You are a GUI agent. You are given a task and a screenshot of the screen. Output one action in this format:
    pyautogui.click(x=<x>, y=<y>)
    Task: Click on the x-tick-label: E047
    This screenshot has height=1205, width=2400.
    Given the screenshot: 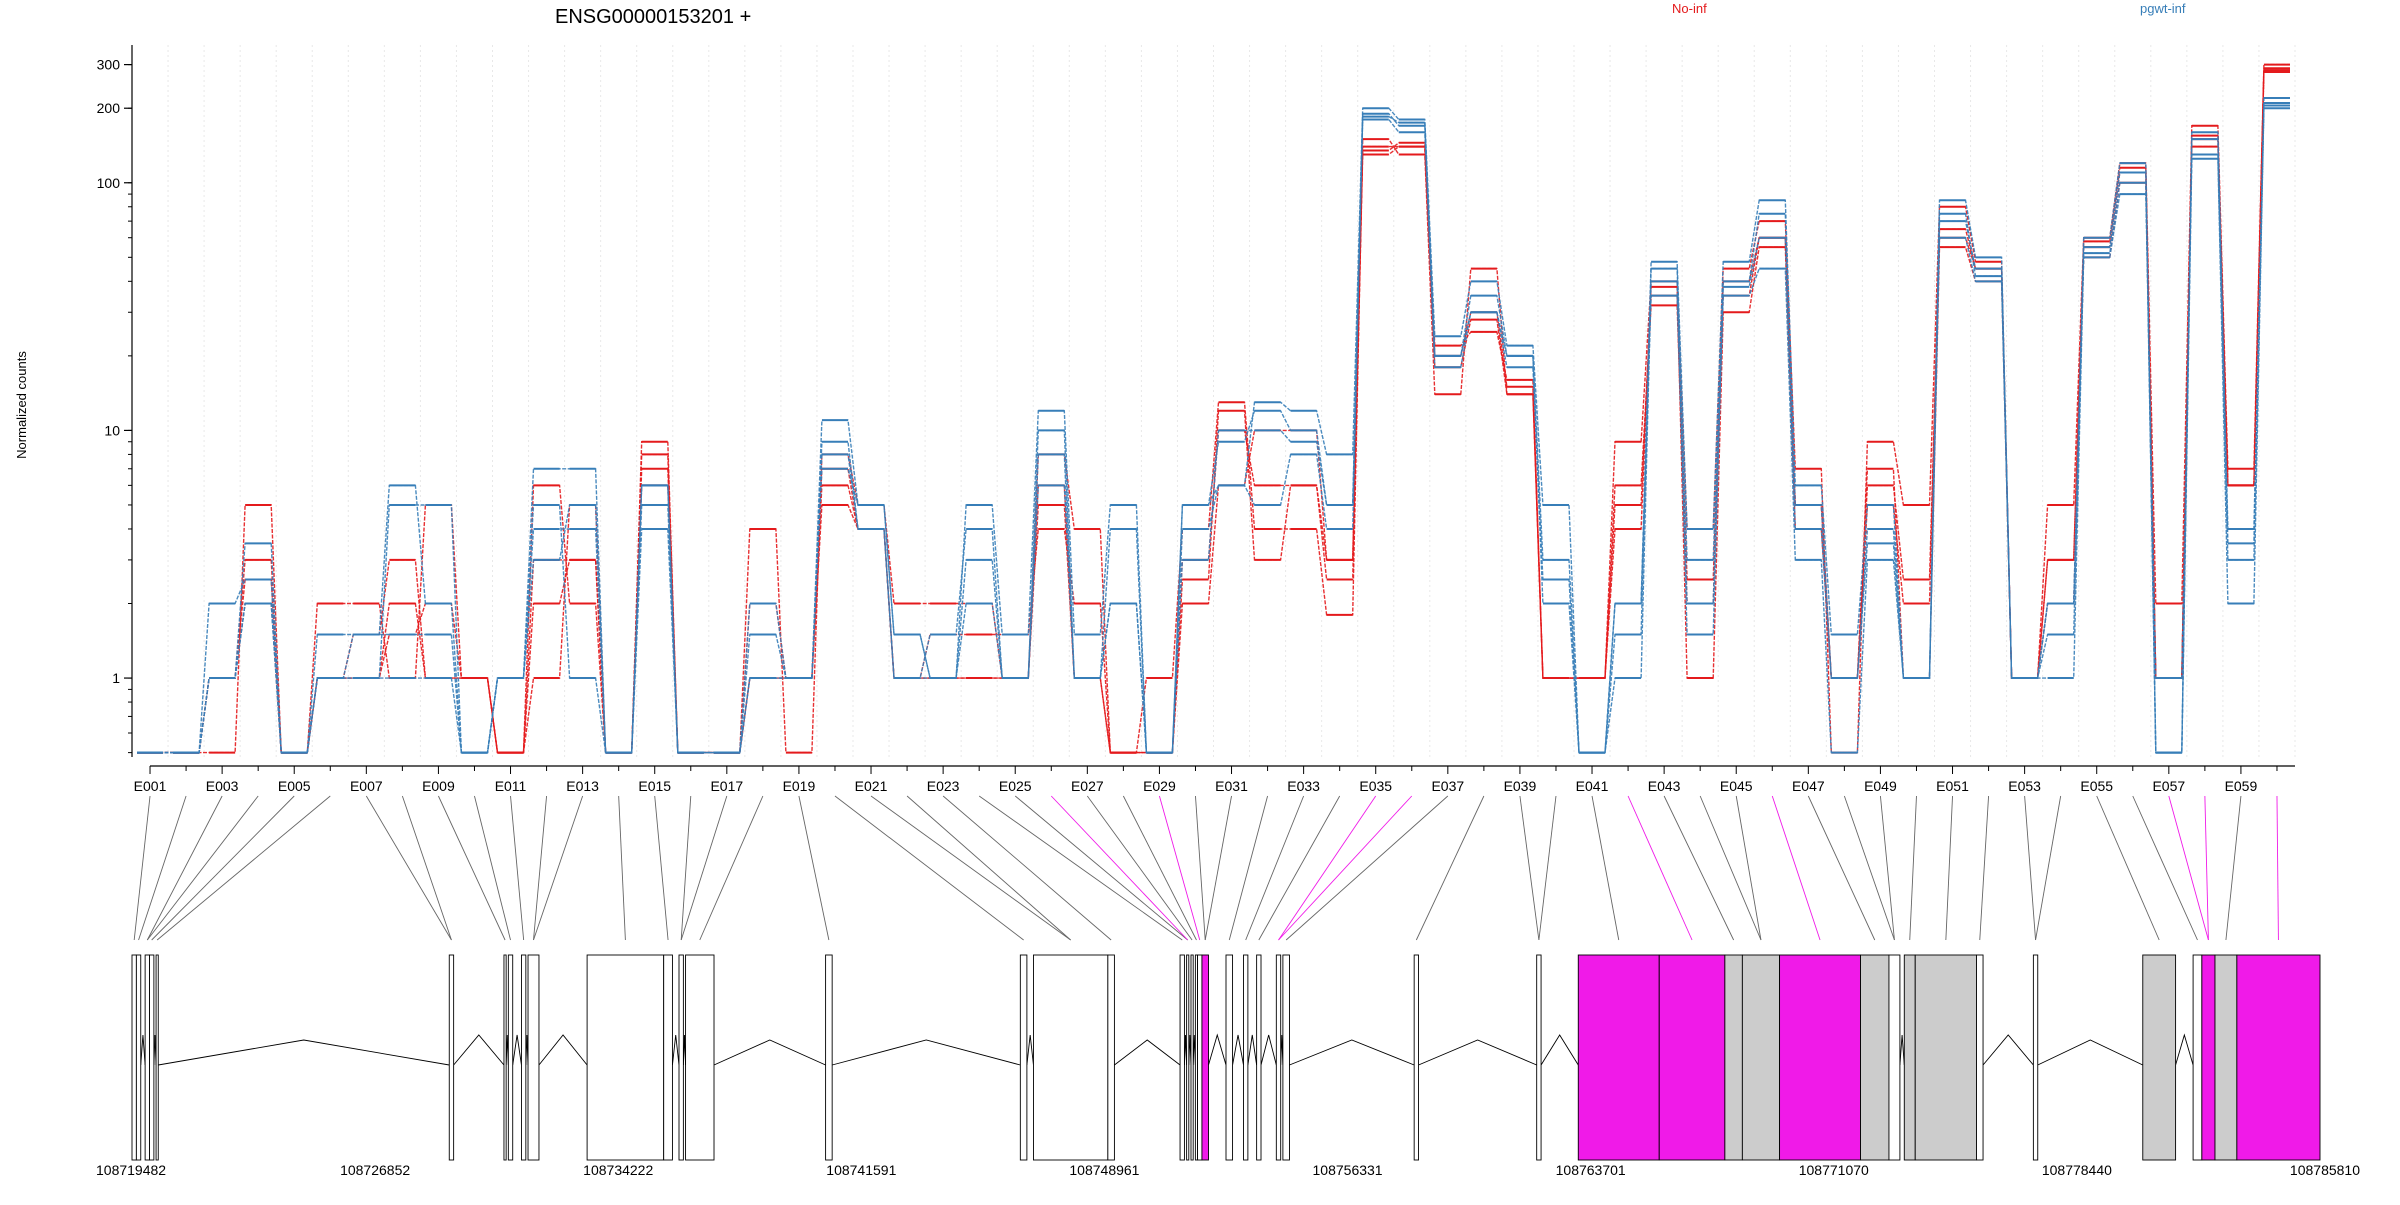 What is the action you would take?
    pyautogui.click(x=1808, y=786)
    